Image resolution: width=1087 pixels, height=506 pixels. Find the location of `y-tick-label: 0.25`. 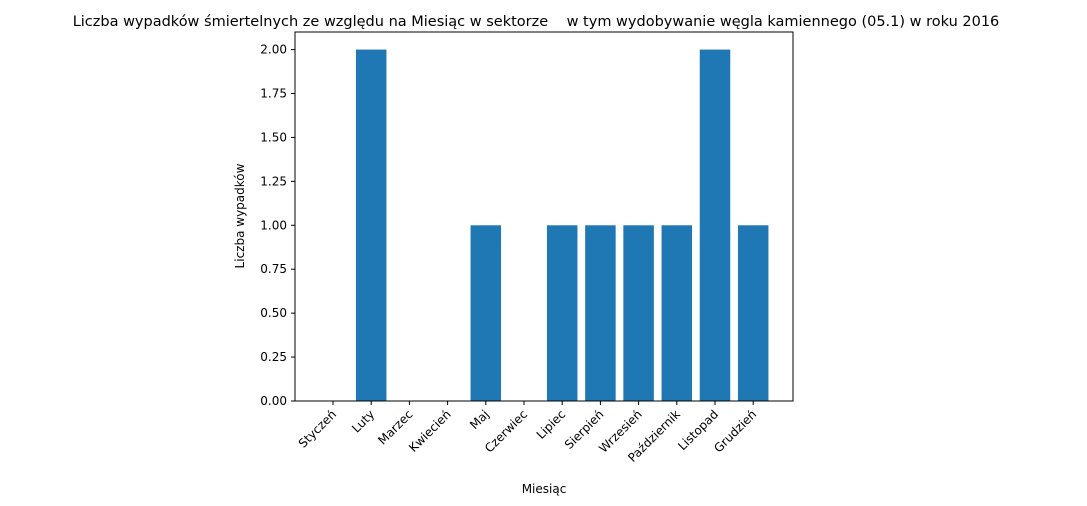

y-tick-label: 0.25 is located at coordinates (273, 357).